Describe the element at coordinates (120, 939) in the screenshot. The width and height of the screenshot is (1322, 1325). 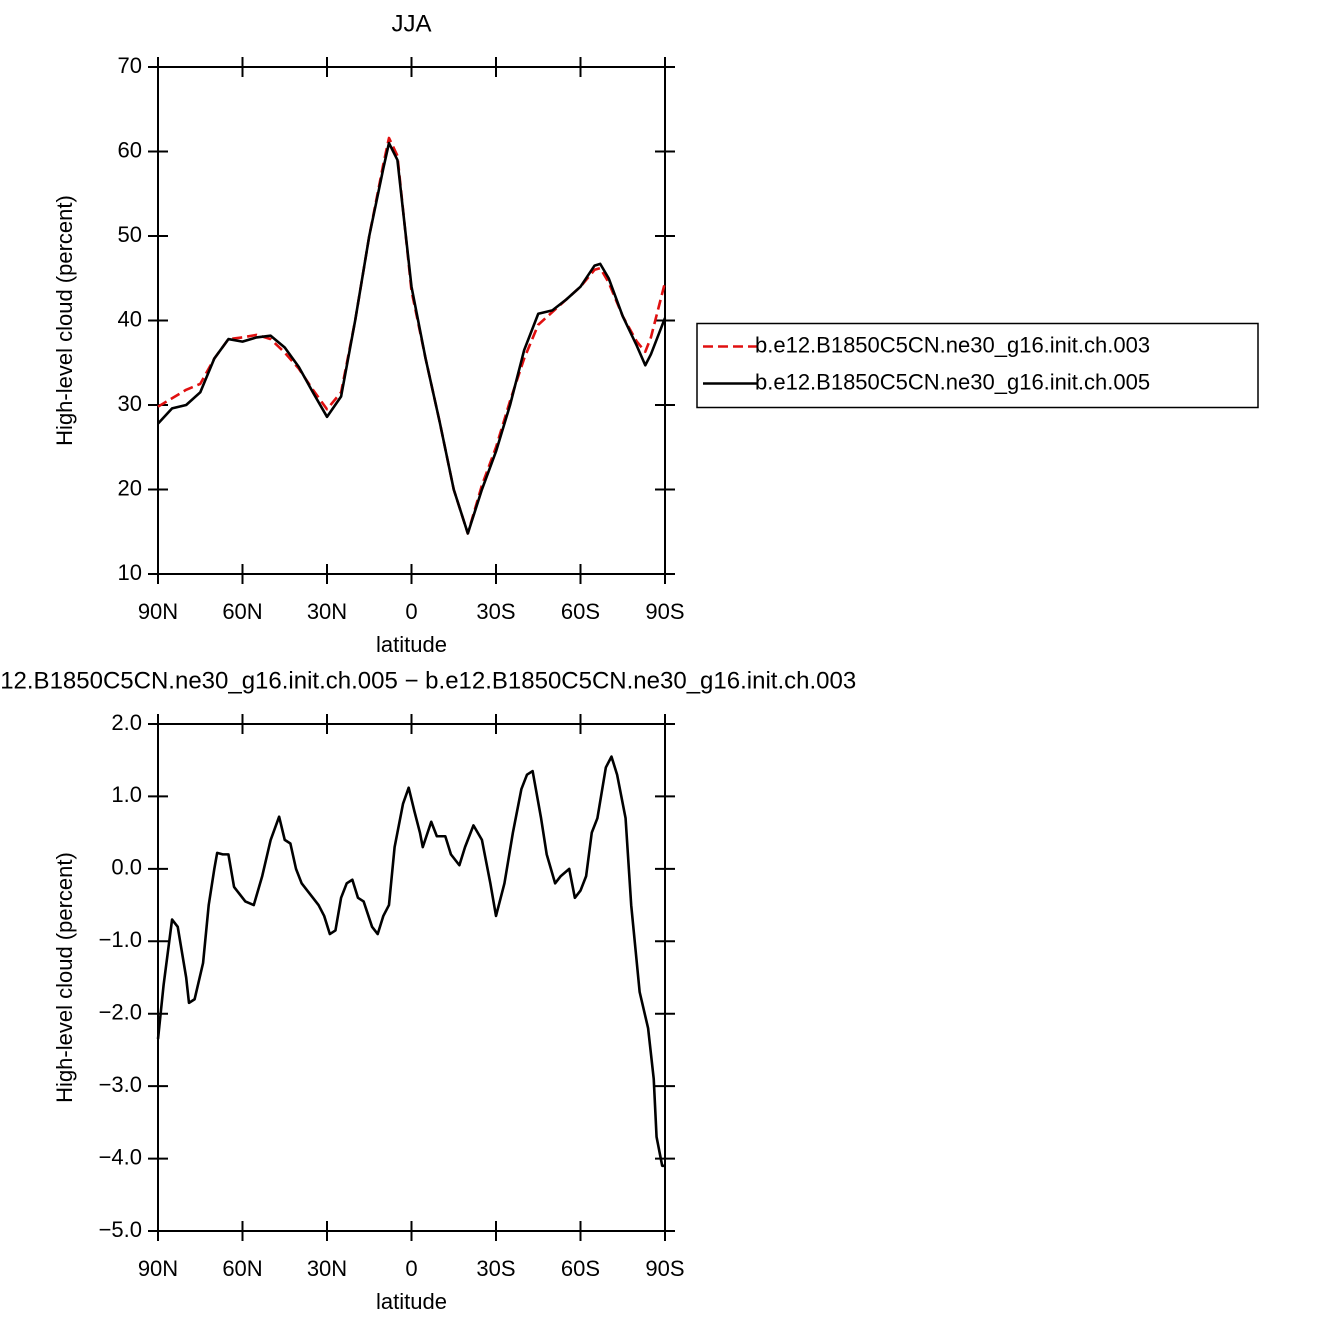
I see `y-tick-label: −1.0` at that location.